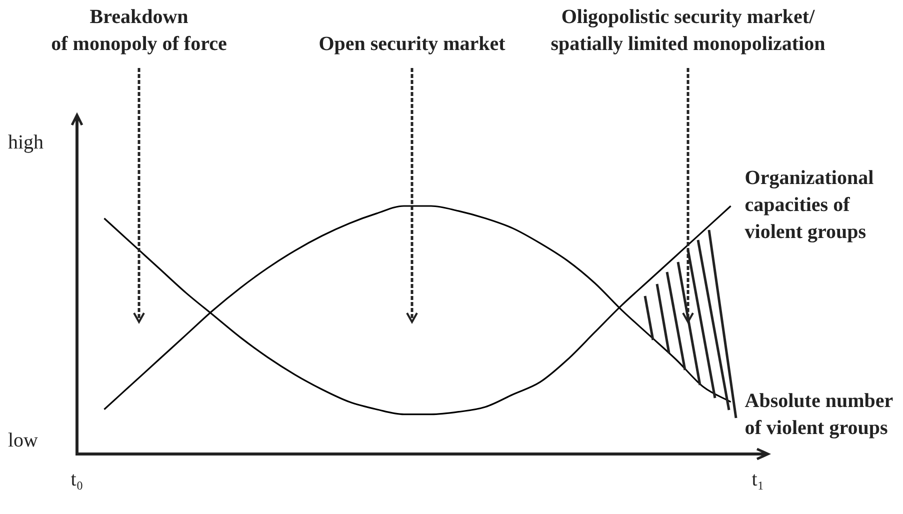 The width and height of the screenshot is (903, 514). I want to click on text: Breakdown of monopoly of force, so click(139, 31).